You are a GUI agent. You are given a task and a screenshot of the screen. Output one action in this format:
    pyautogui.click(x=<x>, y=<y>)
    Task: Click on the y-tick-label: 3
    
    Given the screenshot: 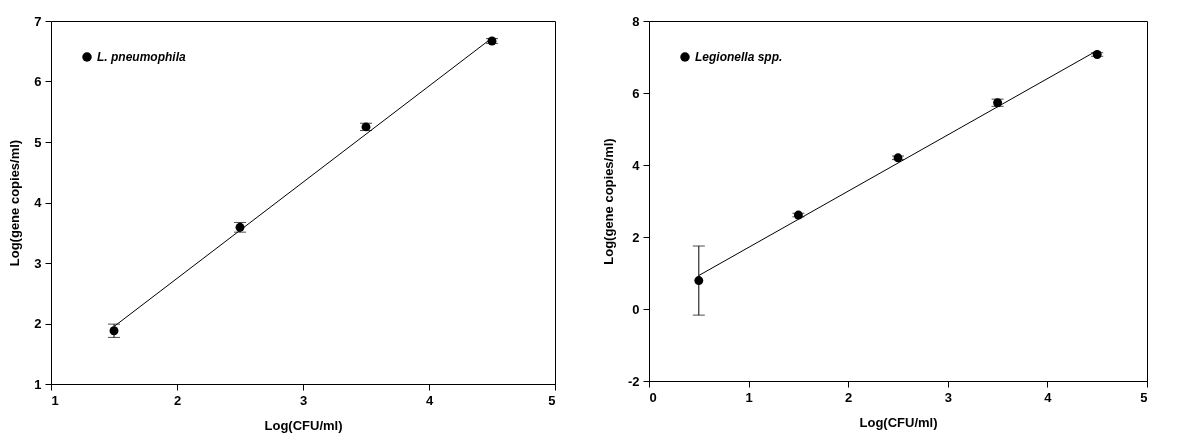 What is the action you would take?
    pyautogui.click(x=38, y=263)
    